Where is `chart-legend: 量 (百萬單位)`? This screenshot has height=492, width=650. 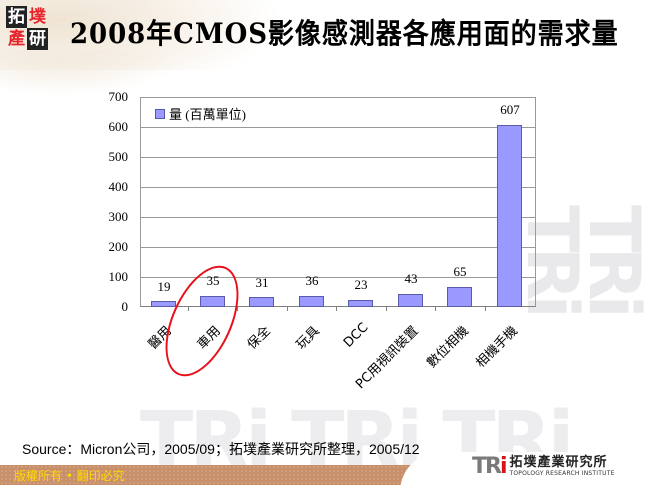 chart-legend: 量 (百萬單位) is located at coordinates (200, 113).